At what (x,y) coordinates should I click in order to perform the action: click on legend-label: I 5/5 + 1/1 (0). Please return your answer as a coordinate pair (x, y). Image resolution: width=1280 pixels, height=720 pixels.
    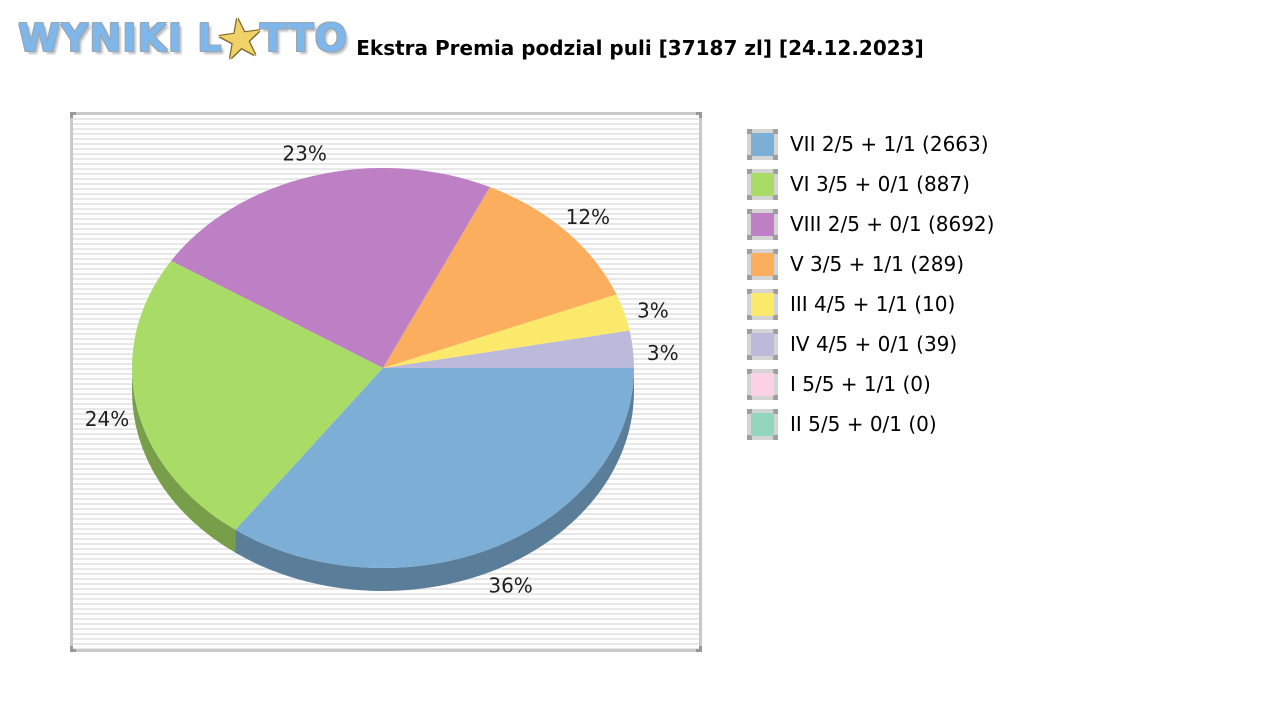
    Looking at the image, I should click on (860, 384).